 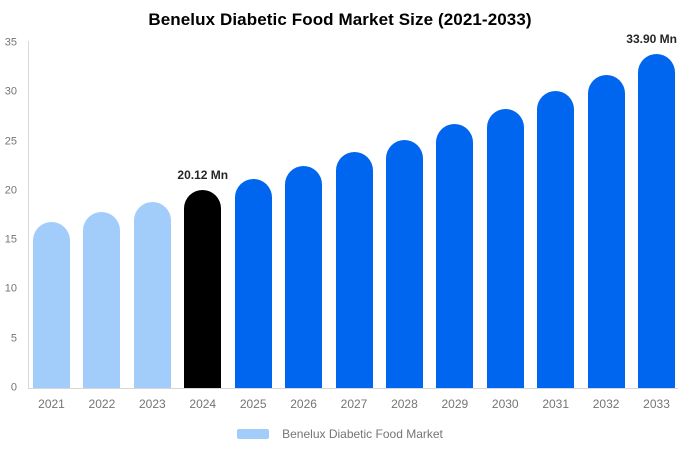 I want to click on y-tick-label: 25, so click(x=10, y=141).